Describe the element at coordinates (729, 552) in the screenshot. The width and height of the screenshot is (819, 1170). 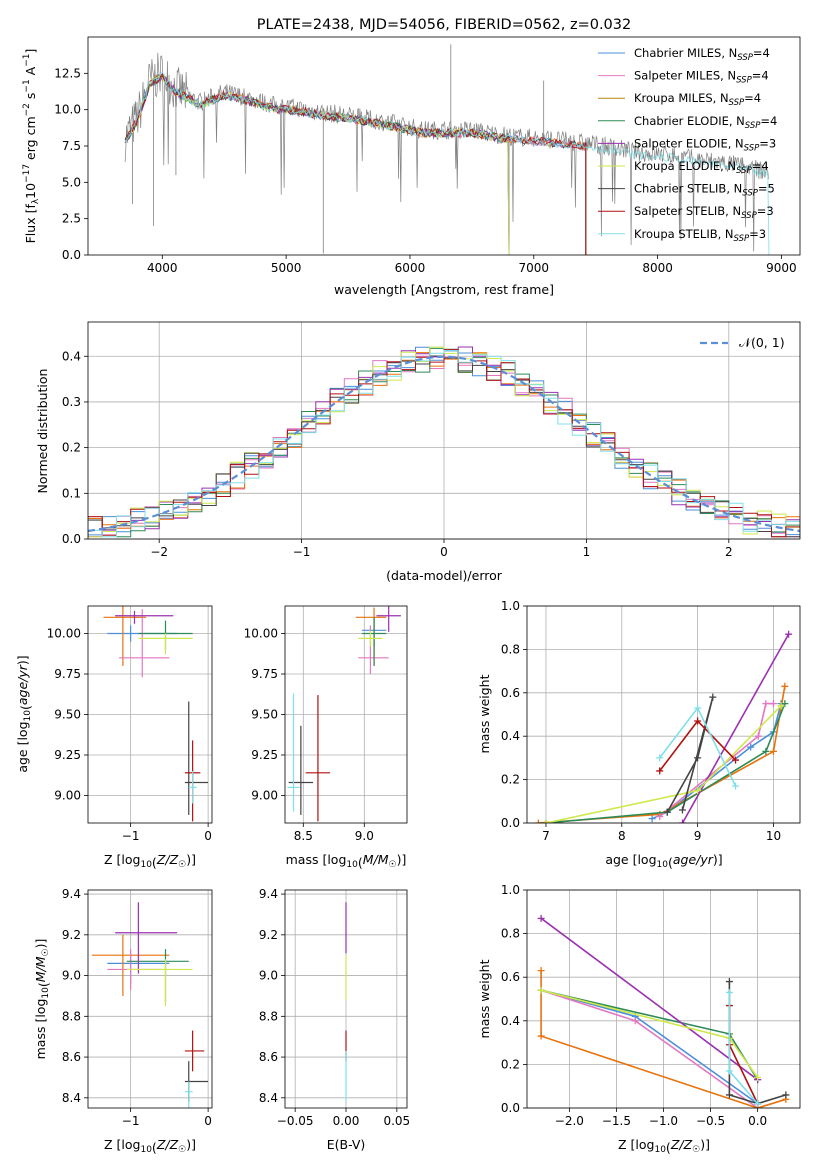
I see `x-tick-label: 2` at that location.